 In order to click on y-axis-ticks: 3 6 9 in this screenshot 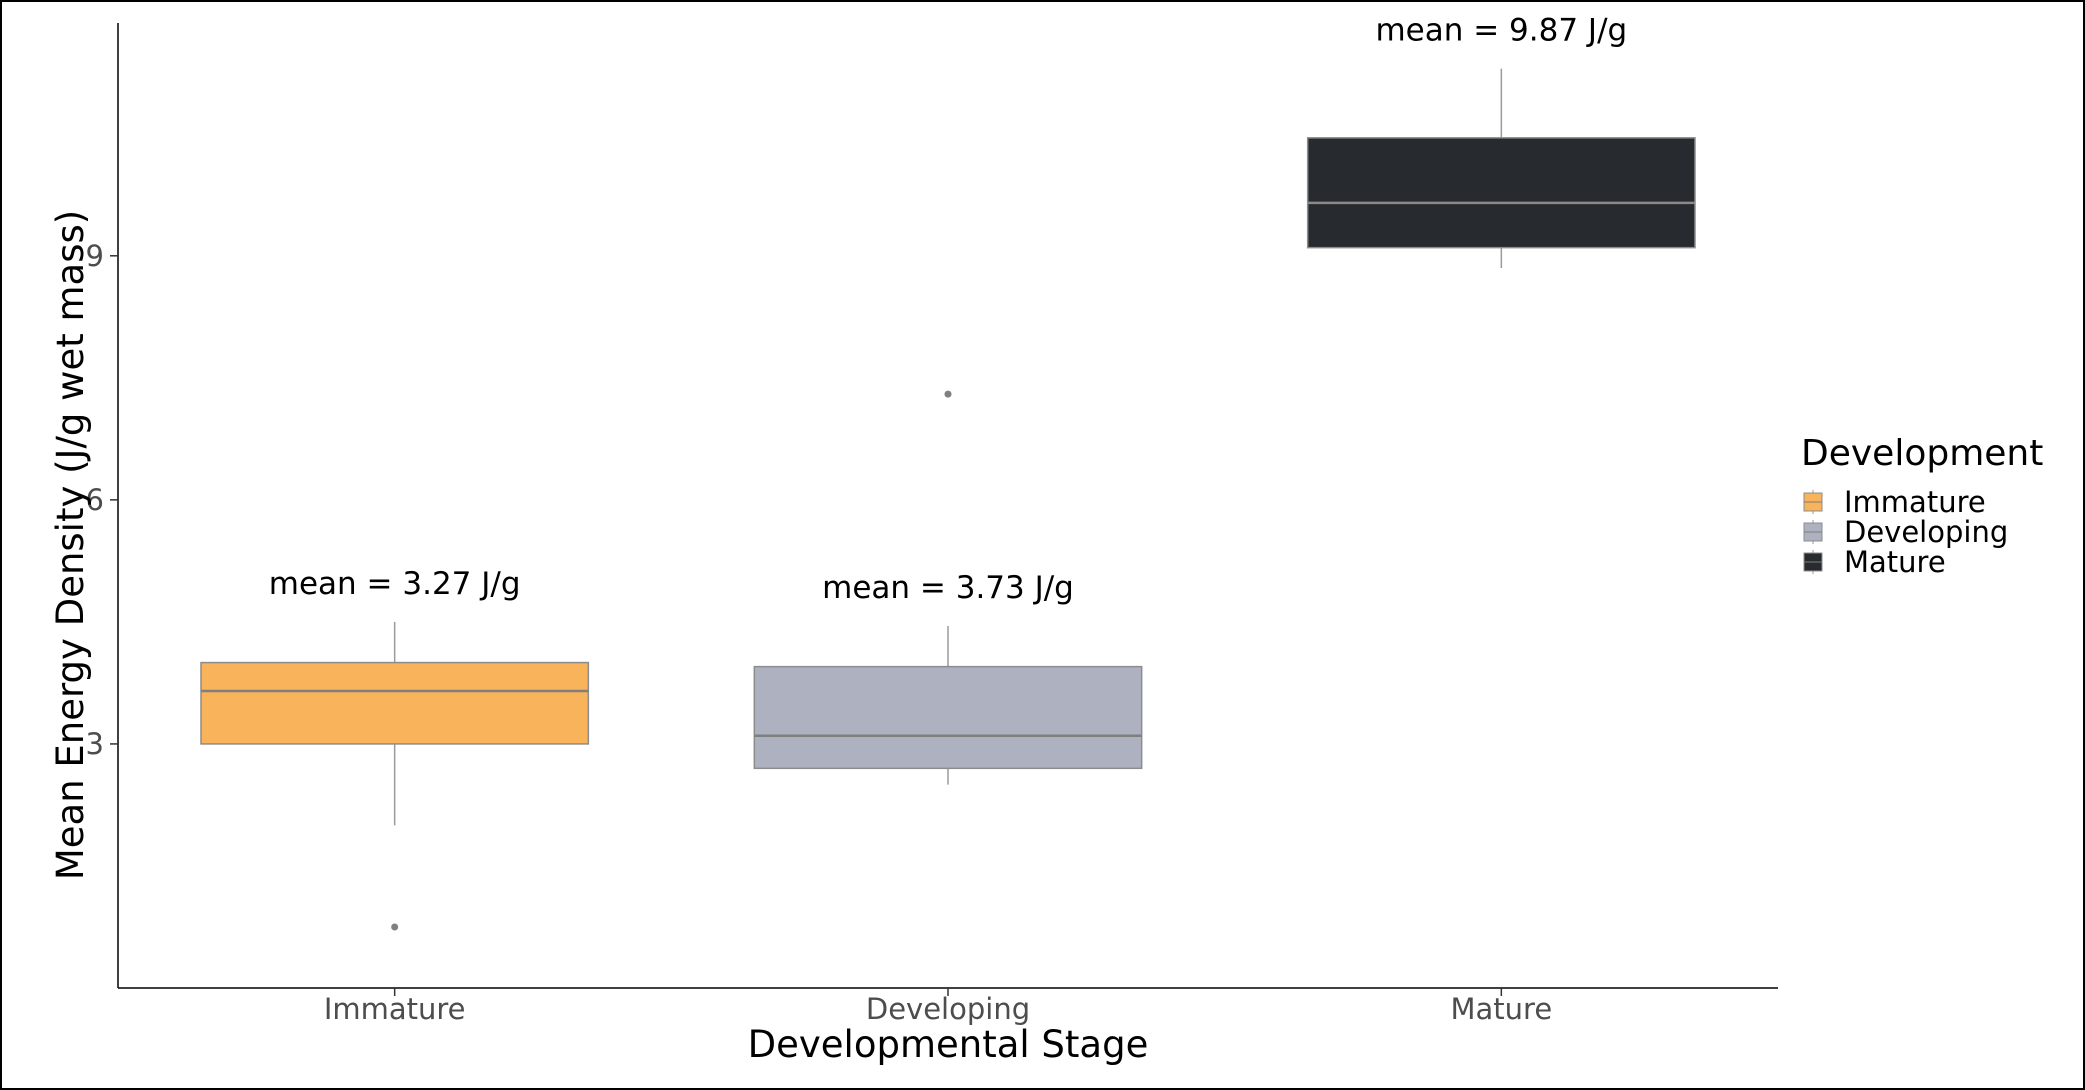, I will do `click(102, 500)`.